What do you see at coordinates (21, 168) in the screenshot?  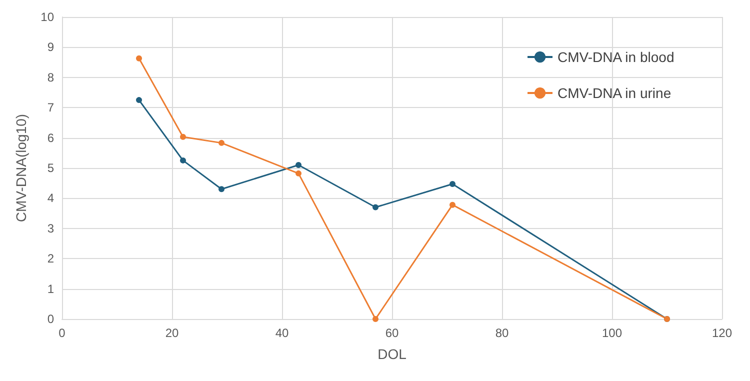 I see `y-axis-title: CMV-DNA(log10)` at bounding box center [21, 168].